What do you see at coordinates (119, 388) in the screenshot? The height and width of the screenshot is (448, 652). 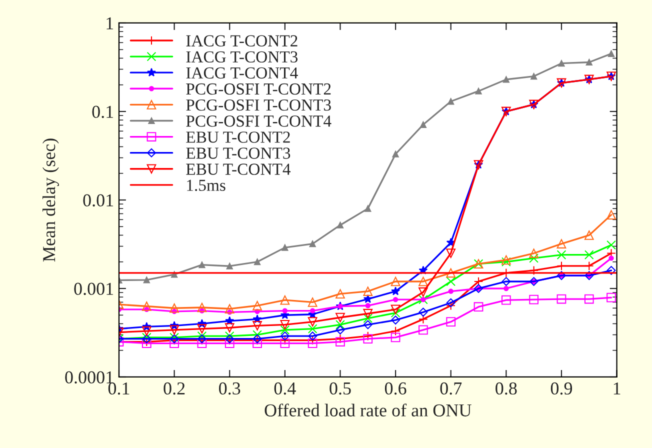 I see `x-tick-label: 0.1` at bounding box center [119, 388].